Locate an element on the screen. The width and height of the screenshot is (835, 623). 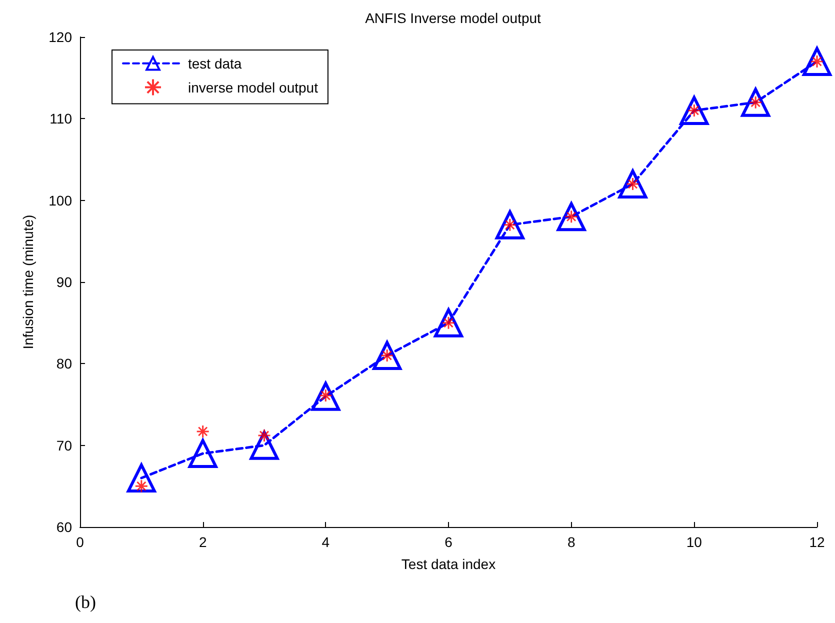
y-tick-label: 80 is located at coordinates (64, 364).